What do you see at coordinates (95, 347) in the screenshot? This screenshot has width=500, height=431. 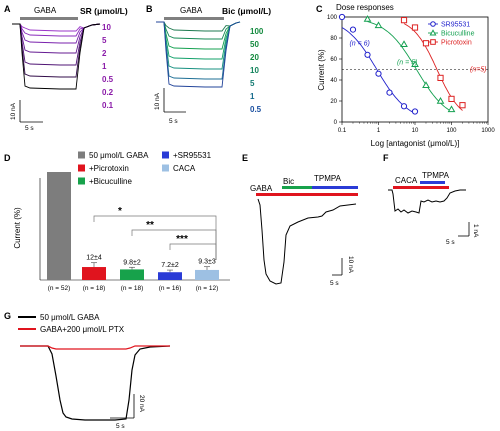 I see `ptx-trace` at bounding box center [95, 347].